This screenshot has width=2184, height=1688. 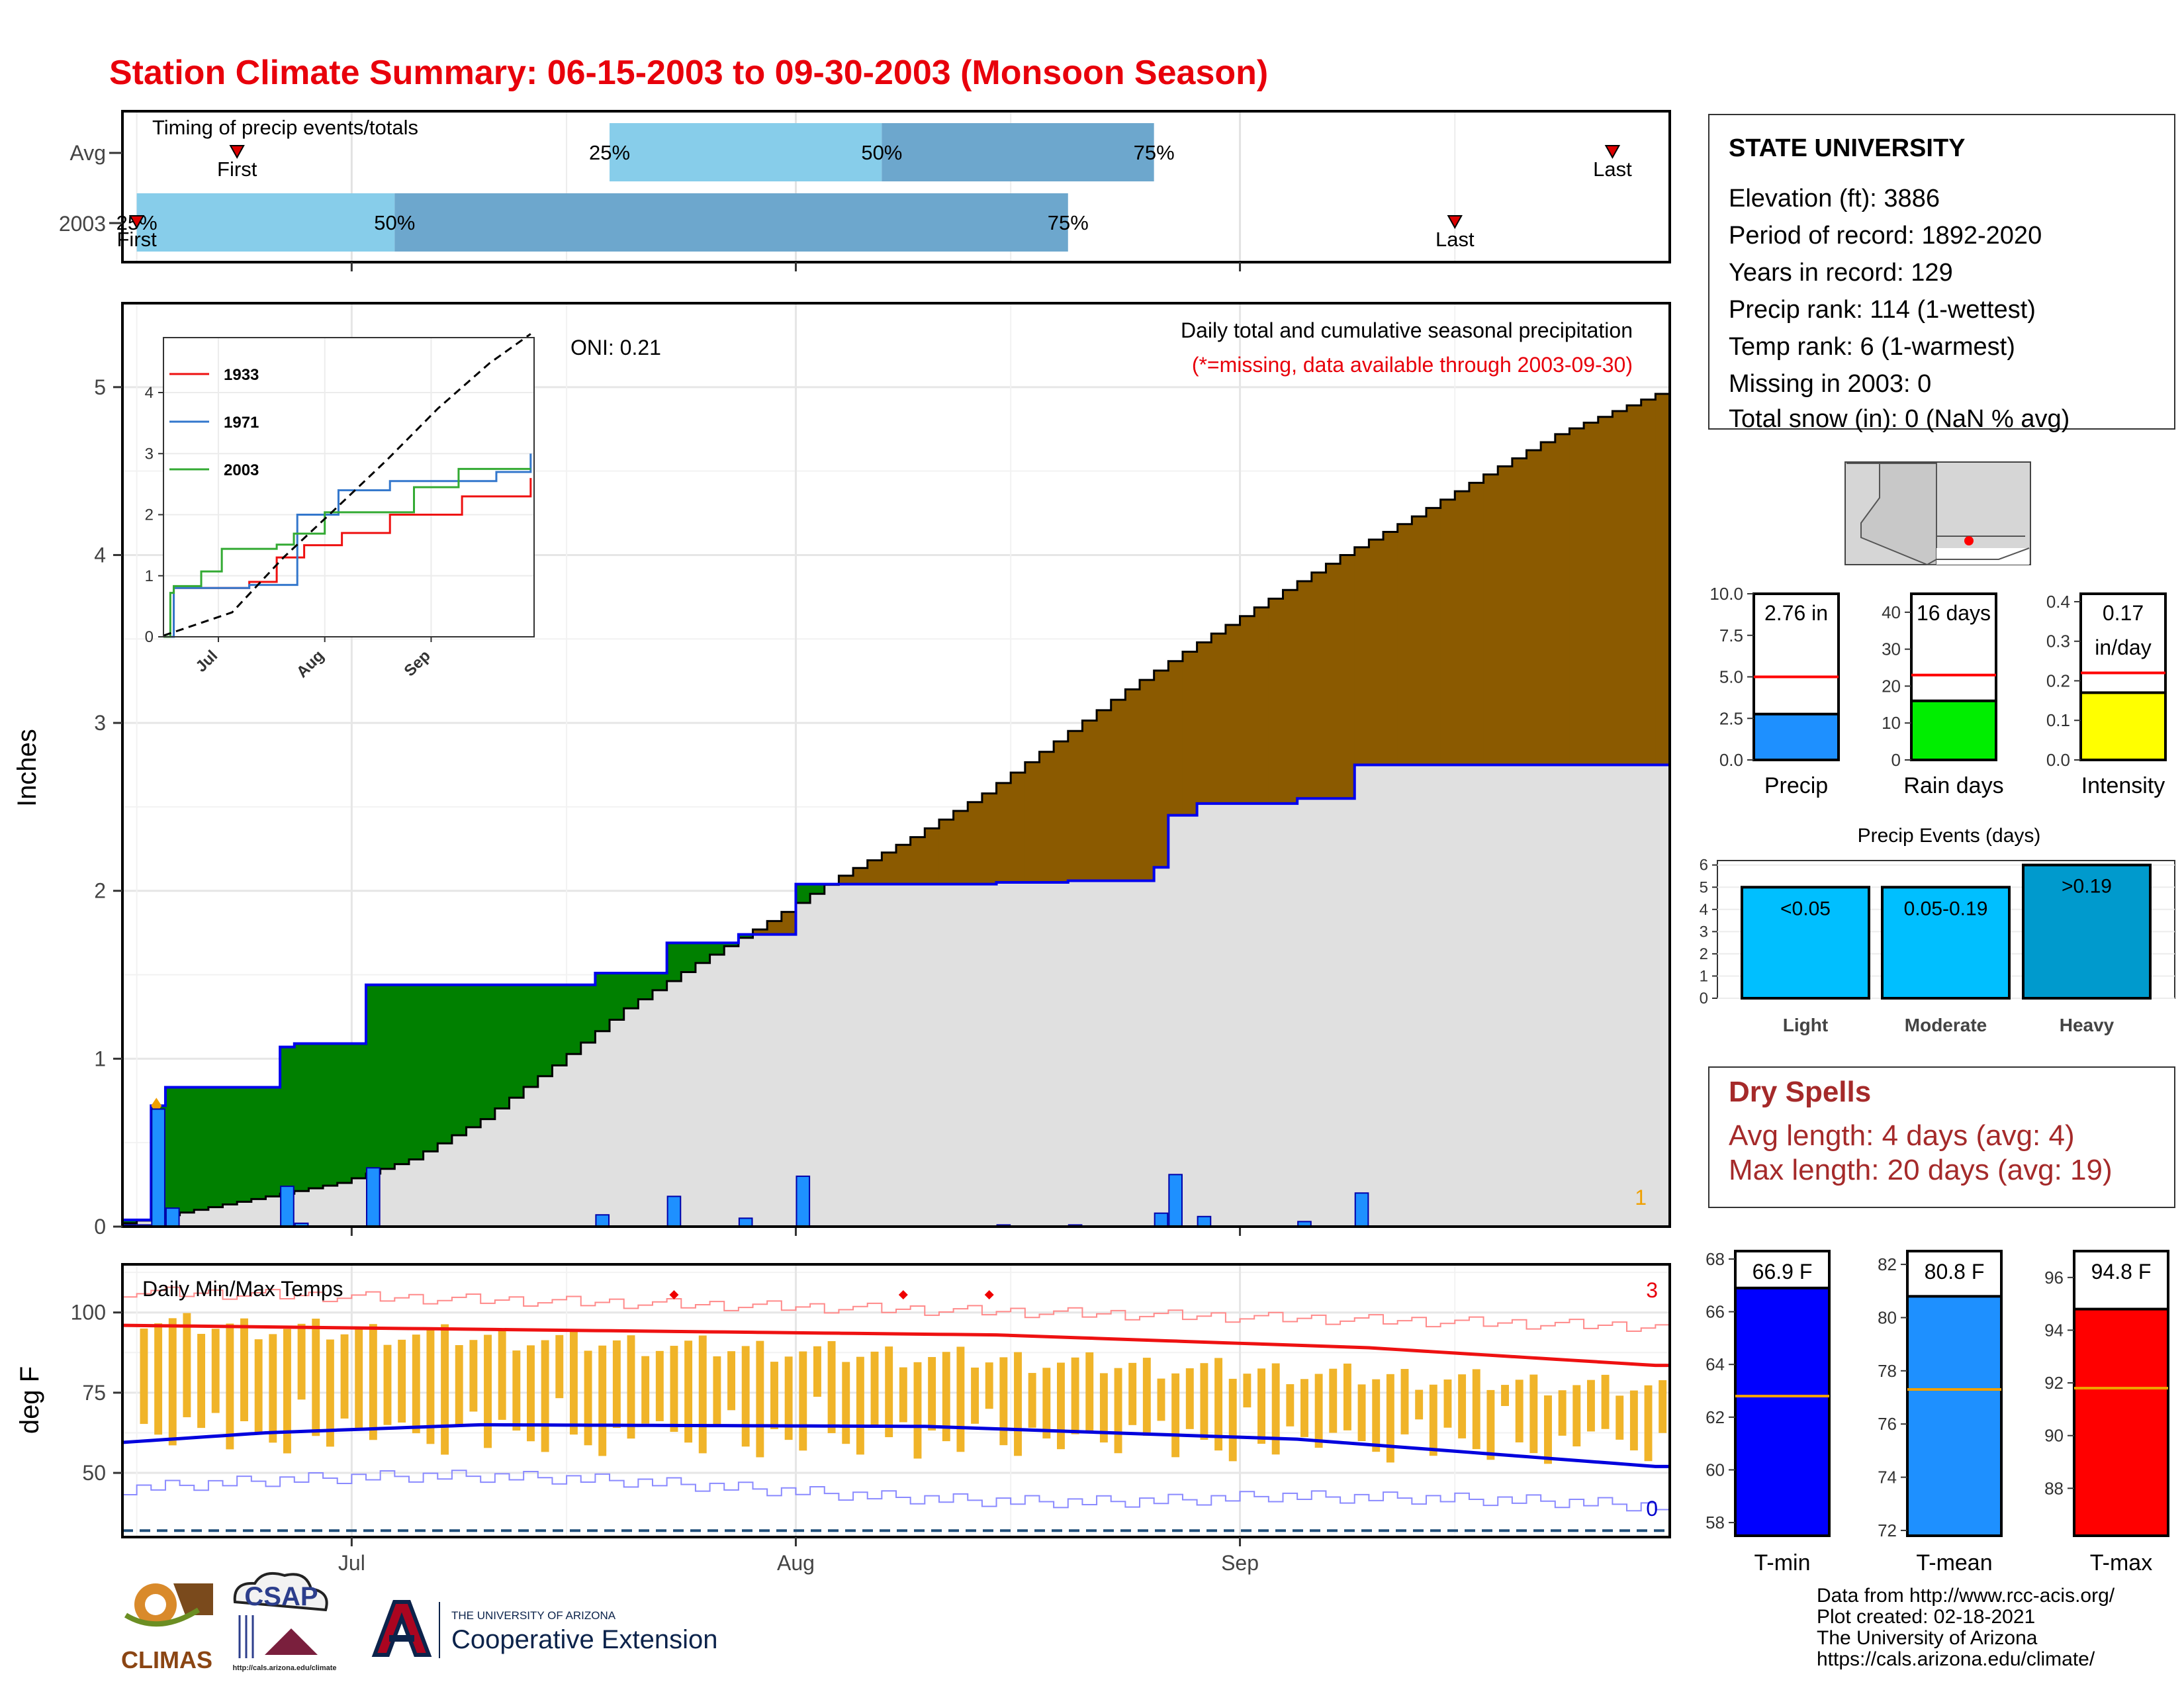 What do you see at coordinates (108, 807) in the screenshot?
I see `precip-y-axis: 0 1 2 3 4 5` at bounding box center [108, 807].